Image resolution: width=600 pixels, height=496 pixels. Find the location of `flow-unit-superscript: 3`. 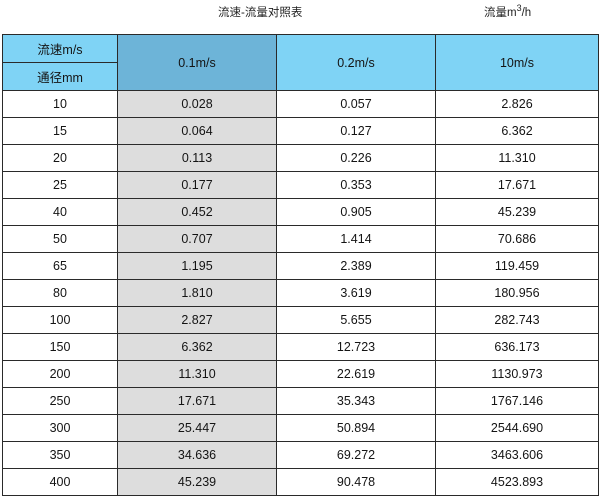

flow-unit-superscript: 3 is located at coordinates (519, 8).